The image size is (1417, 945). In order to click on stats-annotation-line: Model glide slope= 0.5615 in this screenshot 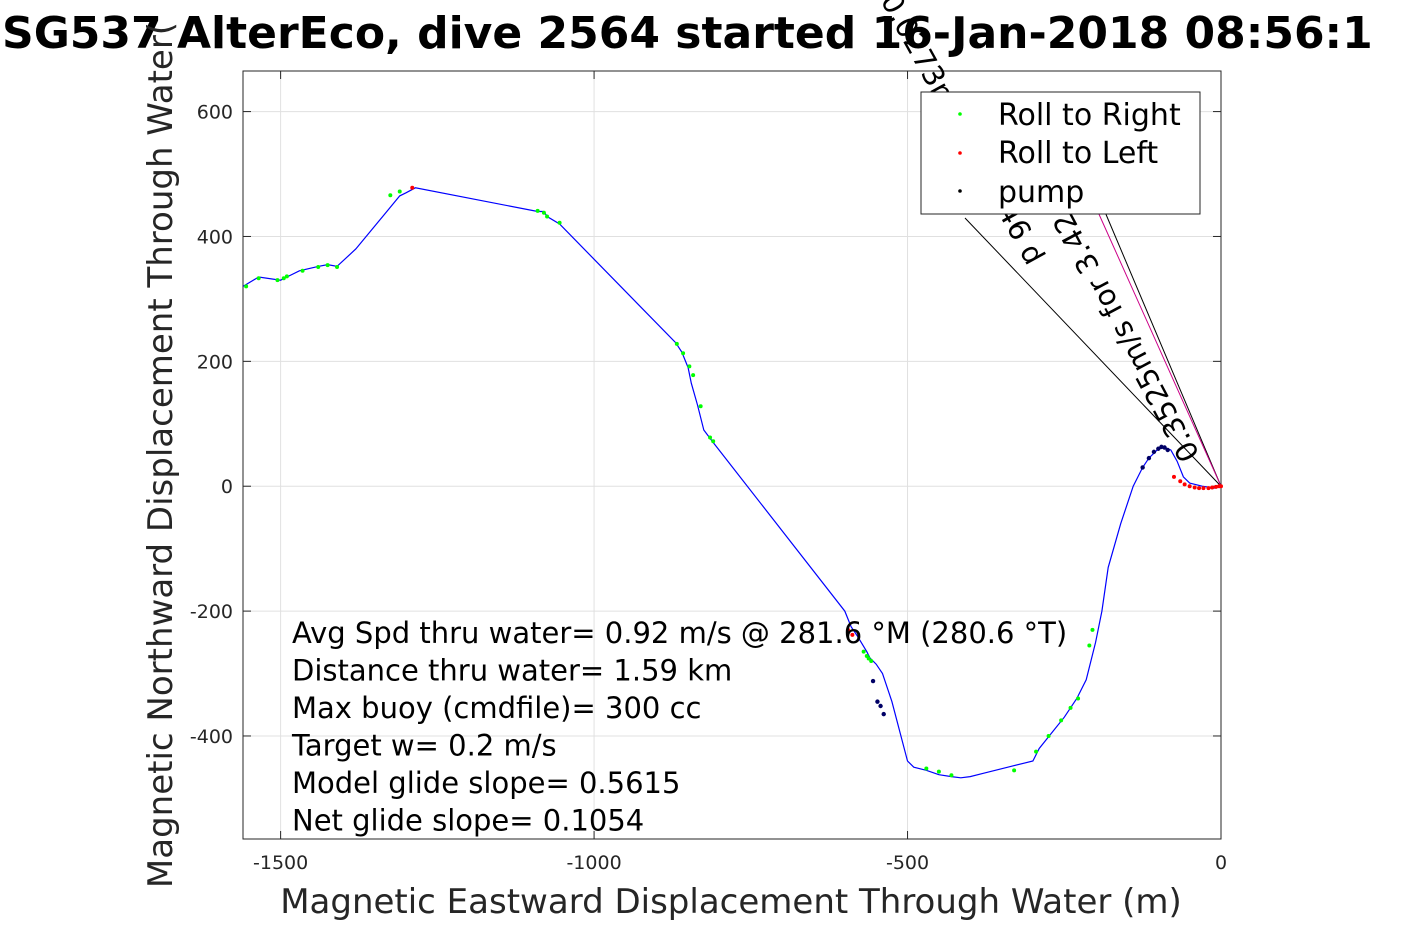, I will do `click(486, 783)`.